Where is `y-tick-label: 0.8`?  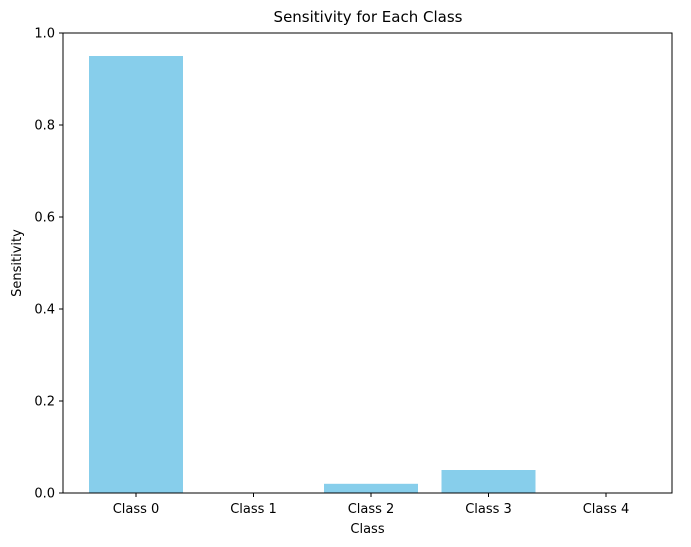
y-tick-label: 0.8 is located at coordinates (44, 126).